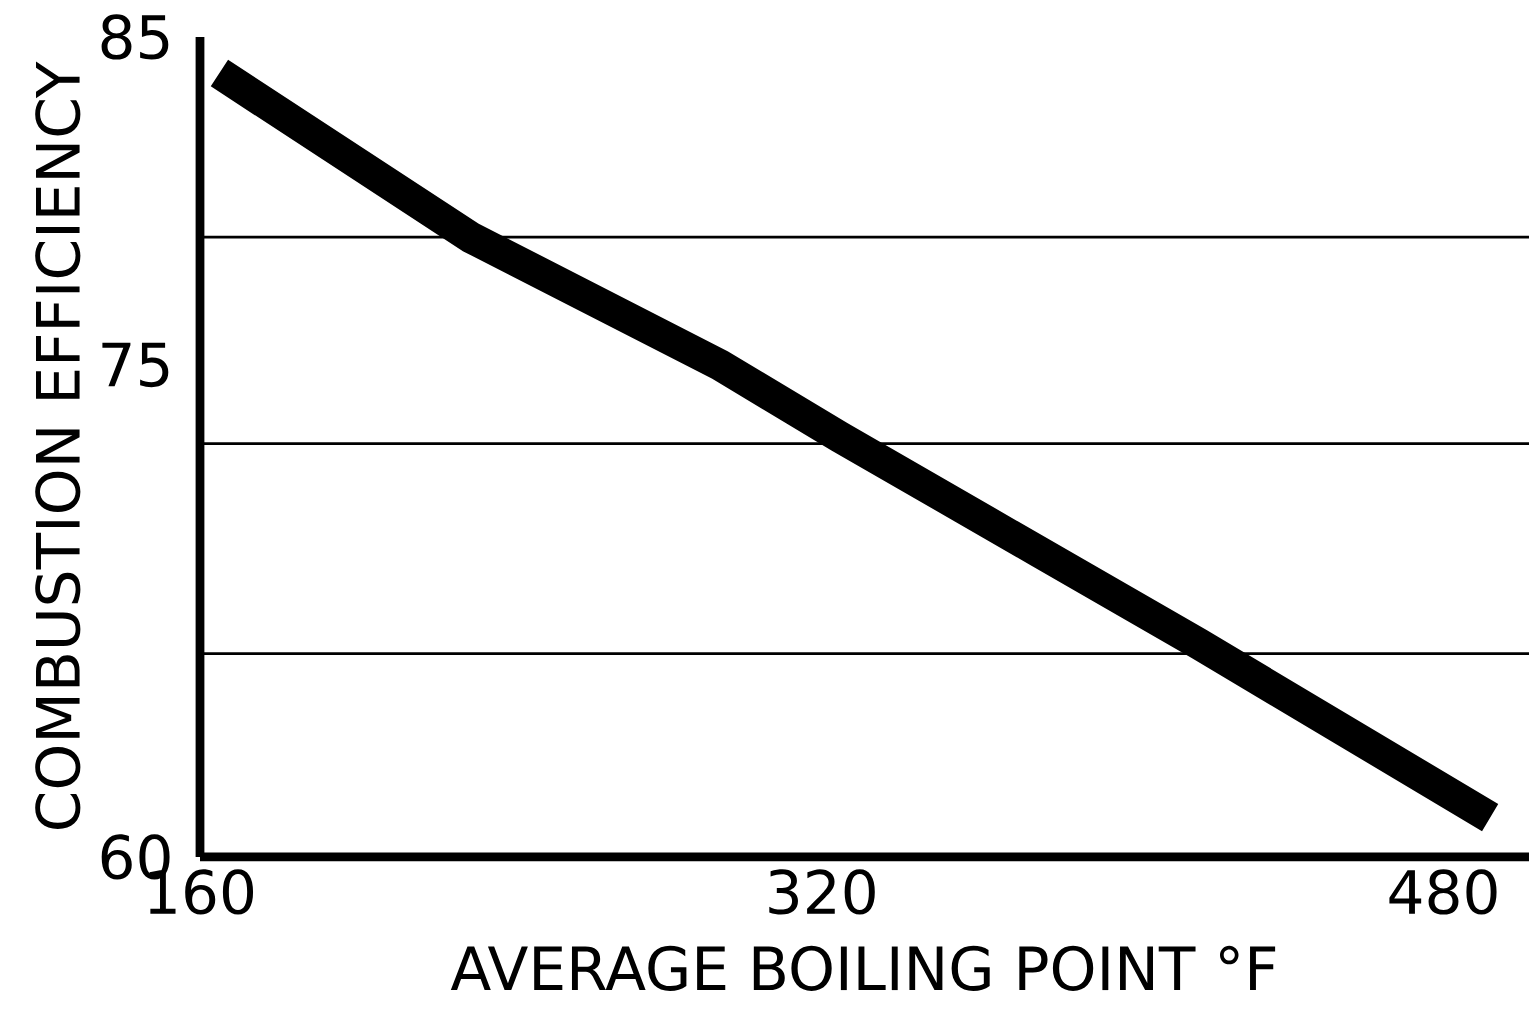 Image resolution: width=1529 pixels, height=1017 pixels. What do you see at coordinates (863, 968) in the screenshot?
I see `x-axis-title: AVERAGE BOILING POINT °F` at bounding box center [863, 968].